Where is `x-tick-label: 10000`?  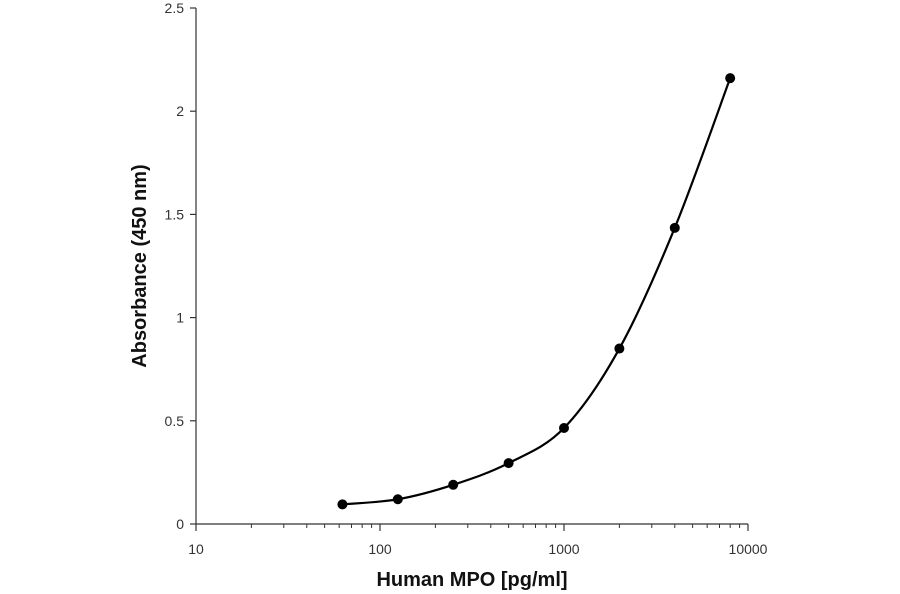
x-tick-label: 10000 is located at coordinates (748, 549).